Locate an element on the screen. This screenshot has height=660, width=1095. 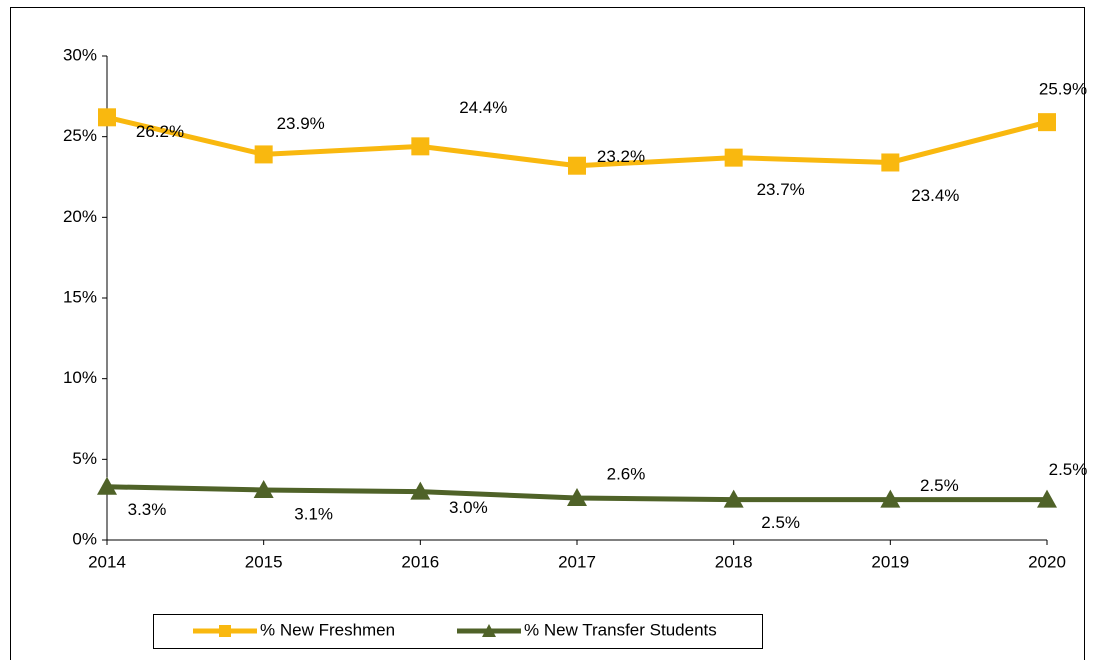
data-label: 3.1% is located at coordinates (313, 513).